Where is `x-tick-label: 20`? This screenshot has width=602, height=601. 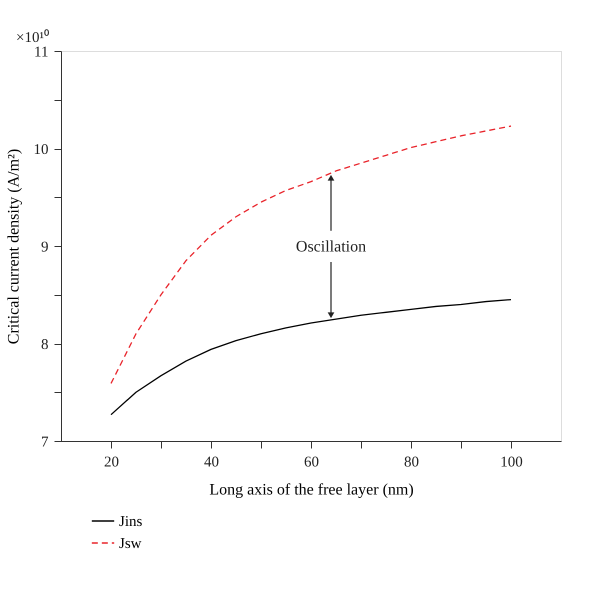
x-tick-label: 20 is located at coordinates (111, 462).